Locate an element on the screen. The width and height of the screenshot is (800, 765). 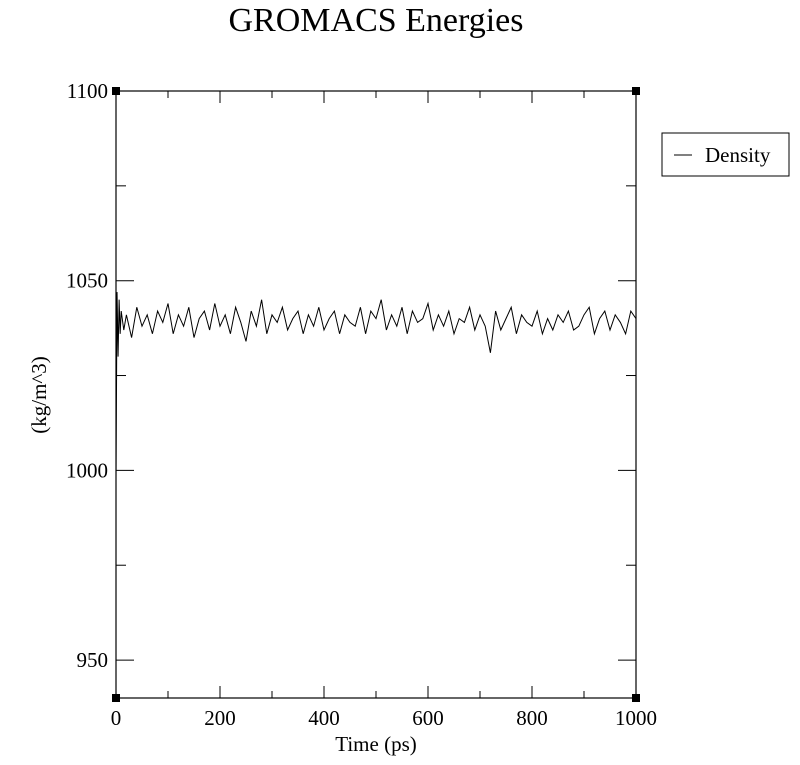
y-axis-tick-labels: 950 1000 1050 1100 is located at coordinates (87, 375).